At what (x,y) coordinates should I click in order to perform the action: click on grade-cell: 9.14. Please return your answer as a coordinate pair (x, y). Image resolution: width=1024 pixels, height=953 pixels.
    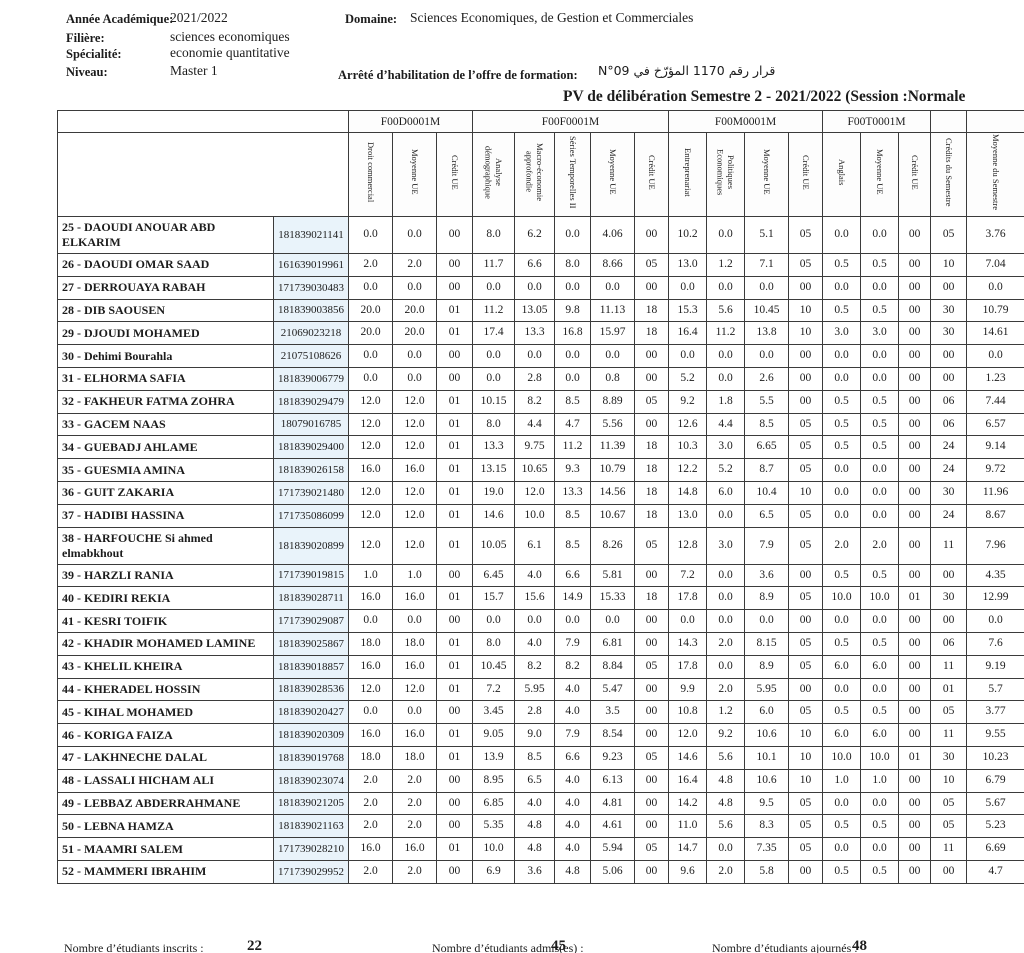
    Looking at the image, I should click on (995, 447).